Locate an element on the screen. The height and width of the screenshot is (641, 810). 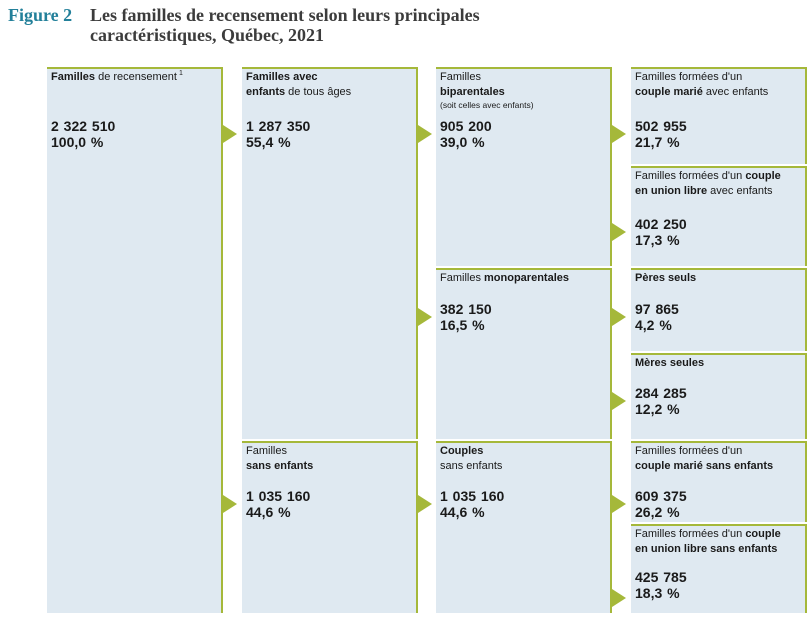
label-line: en union libre sans enfants is located at coordinates (708, 549).